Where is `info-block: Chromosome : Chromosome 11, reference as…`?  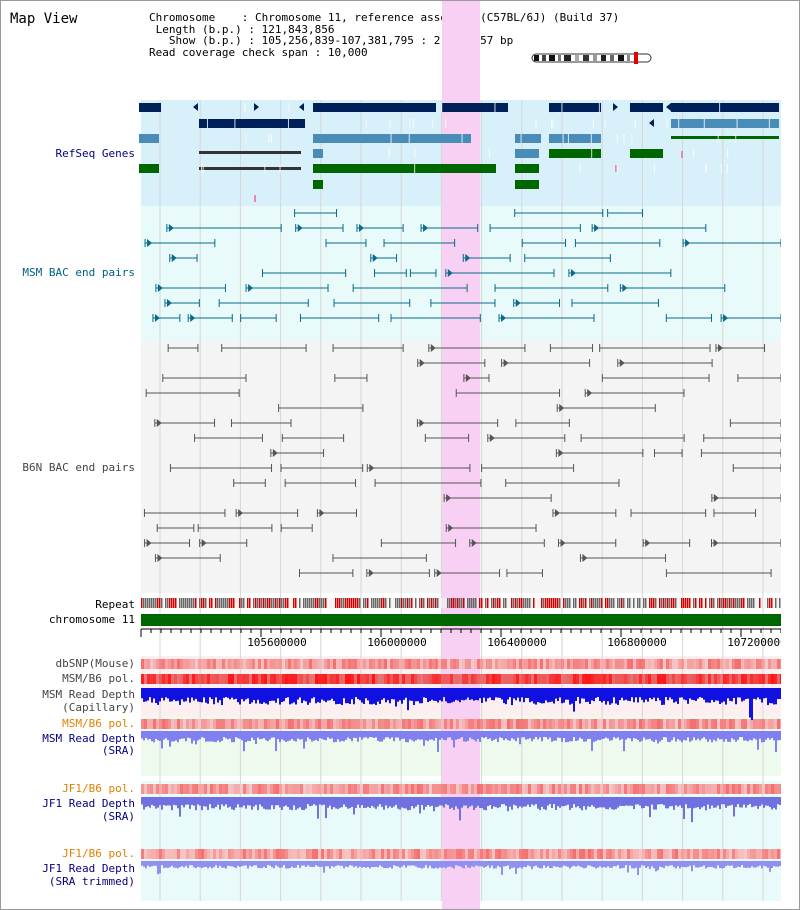 info-block: Chromosome : Chromosome 11, reference as… is located at coordinates (384, 35).